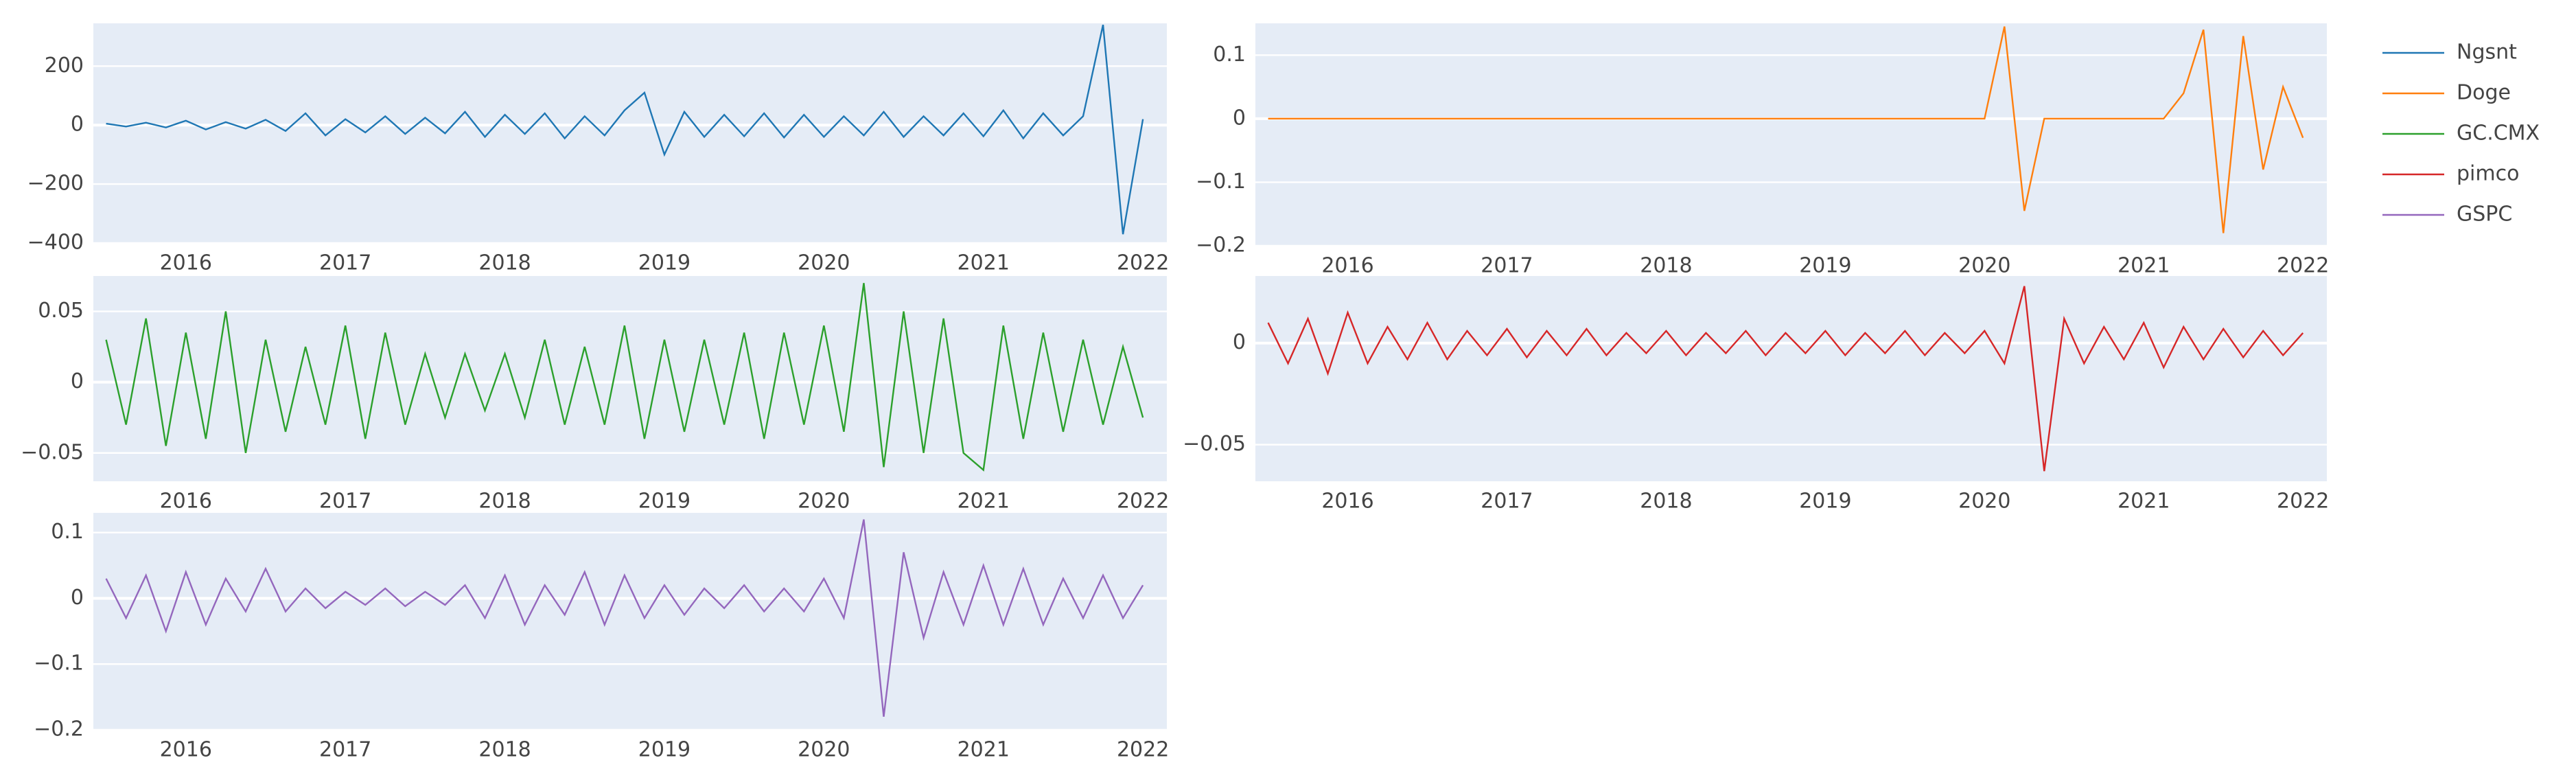 This screenshot has height=782, width=2576. What do you see at coordinates (55, 184) in the screenshot?
I see `y-tick-label: −200` at bounding box center [55, 184].